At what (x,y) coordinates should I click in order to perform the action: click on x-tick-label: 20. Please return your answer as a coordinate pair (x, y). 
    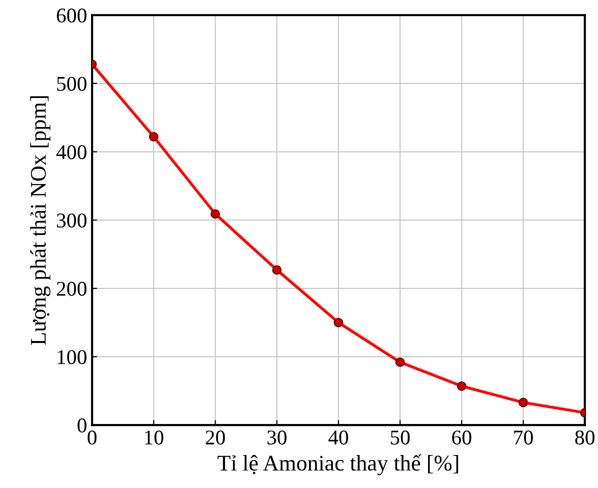
    Looking at the image, I should click on (215, 437).